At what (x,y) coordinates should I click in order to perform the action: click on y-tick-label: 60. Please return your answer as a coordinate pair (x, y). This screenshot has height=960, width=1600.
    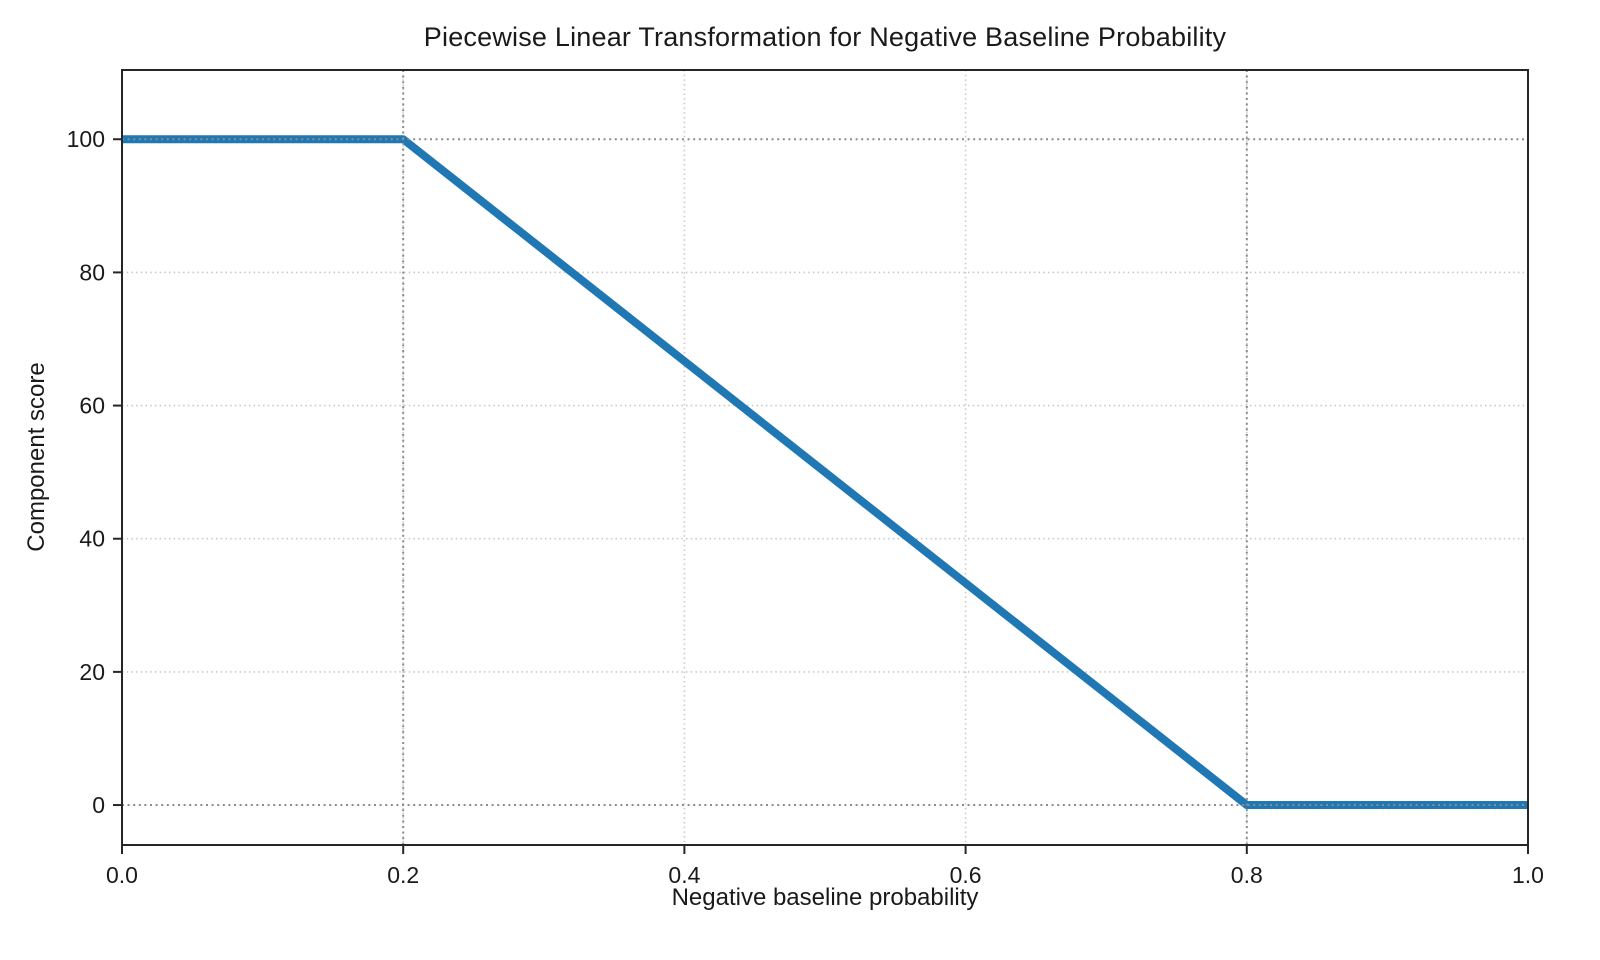
    Looking at the image, I should click on (92, 406).